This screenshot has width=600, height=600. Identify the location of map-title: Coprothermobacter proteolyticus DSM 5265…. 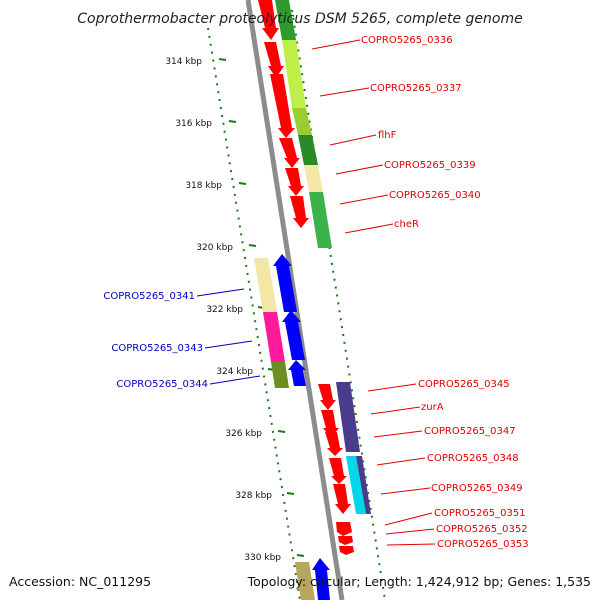
(299, 19).